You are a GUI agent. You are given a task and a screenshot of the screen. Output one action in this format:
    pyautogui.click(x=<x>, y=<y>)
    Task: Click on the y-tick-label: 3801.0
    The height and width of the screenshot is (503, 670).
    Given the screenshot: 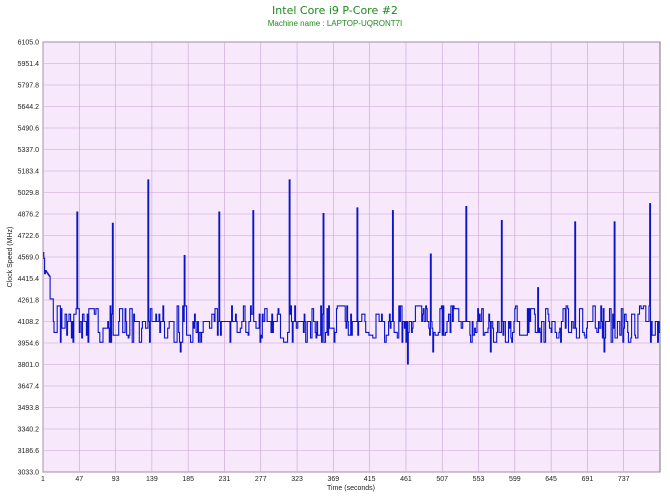 What is the action you would take?
    pyautogui.click(x=29, y=365)
    